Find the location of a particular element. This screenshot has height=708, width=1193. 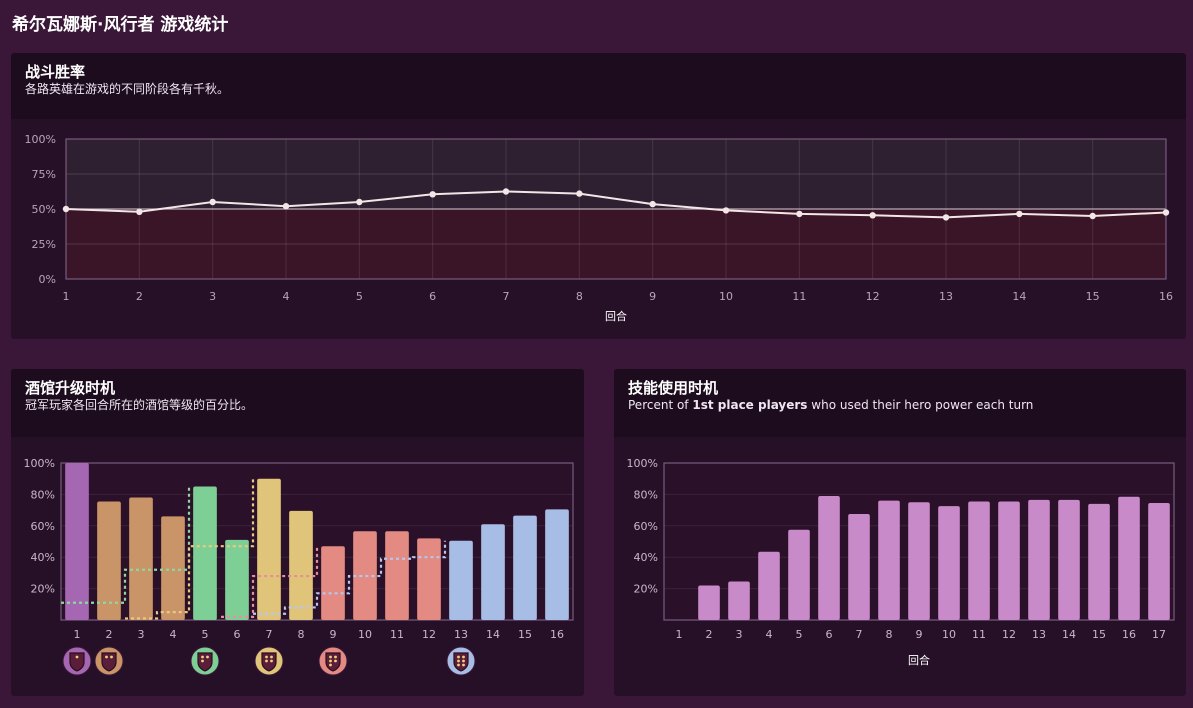

tavern-tier-4-badge-icon is located at coordinates (269, 661).